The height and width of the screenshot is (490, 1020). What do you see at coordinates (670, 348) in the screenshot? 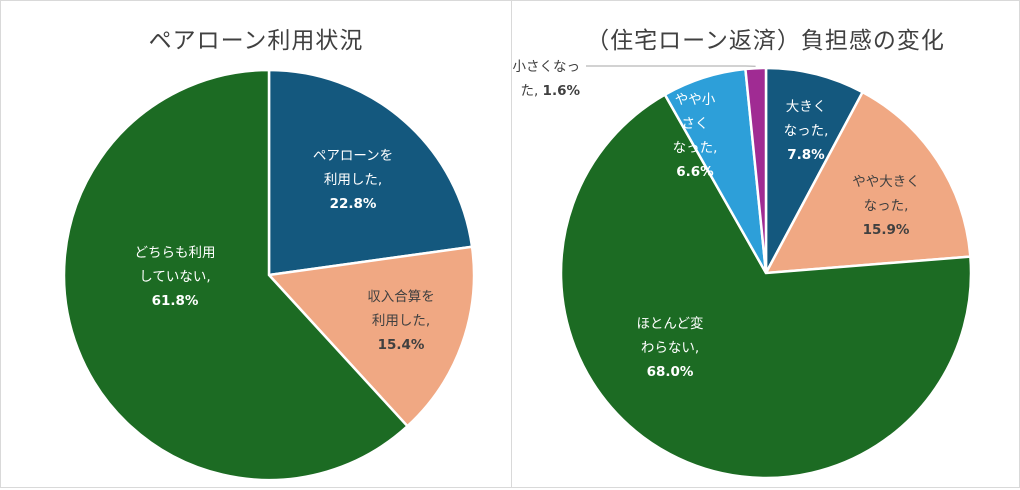
I see `slice-label-text: わらない,` at bounding box center [670, 348].